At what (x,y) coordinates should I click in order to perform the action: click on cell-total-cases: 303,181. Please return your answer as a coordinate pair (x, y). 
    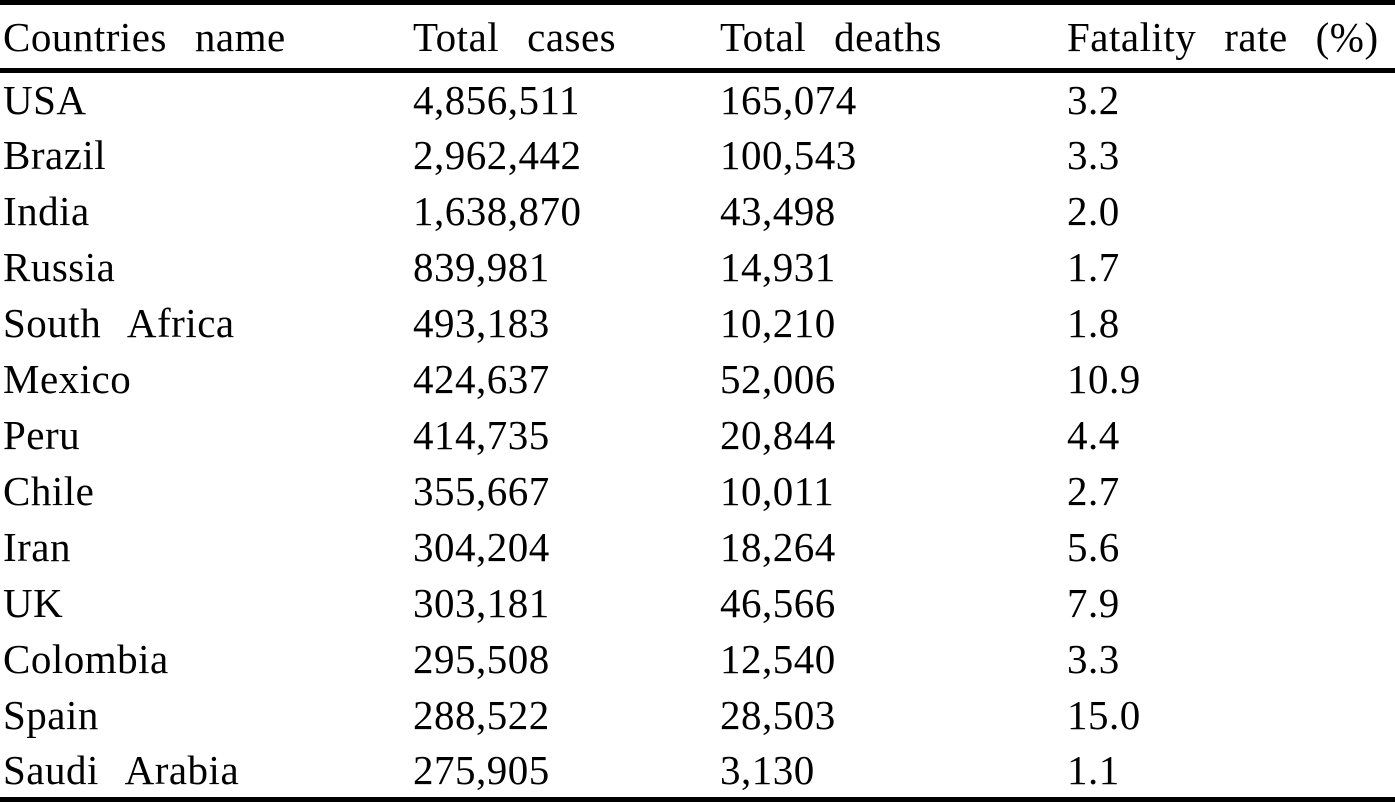
    Looking at the image, I should click on (481, 603).